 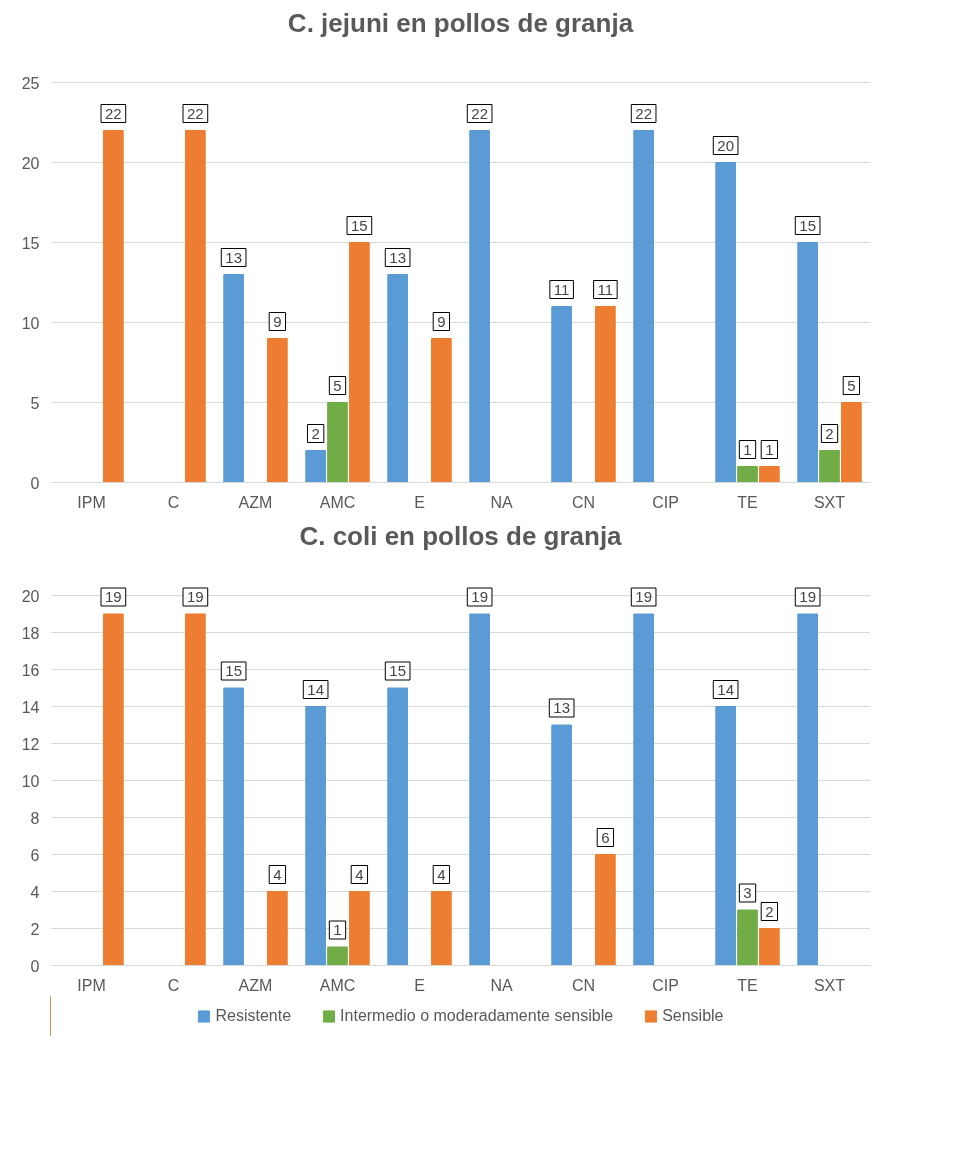 What do you see at coordinates (35, 818) in the screenshot?
I see `y-tick-label: 8` at bounding box center [35, 818].